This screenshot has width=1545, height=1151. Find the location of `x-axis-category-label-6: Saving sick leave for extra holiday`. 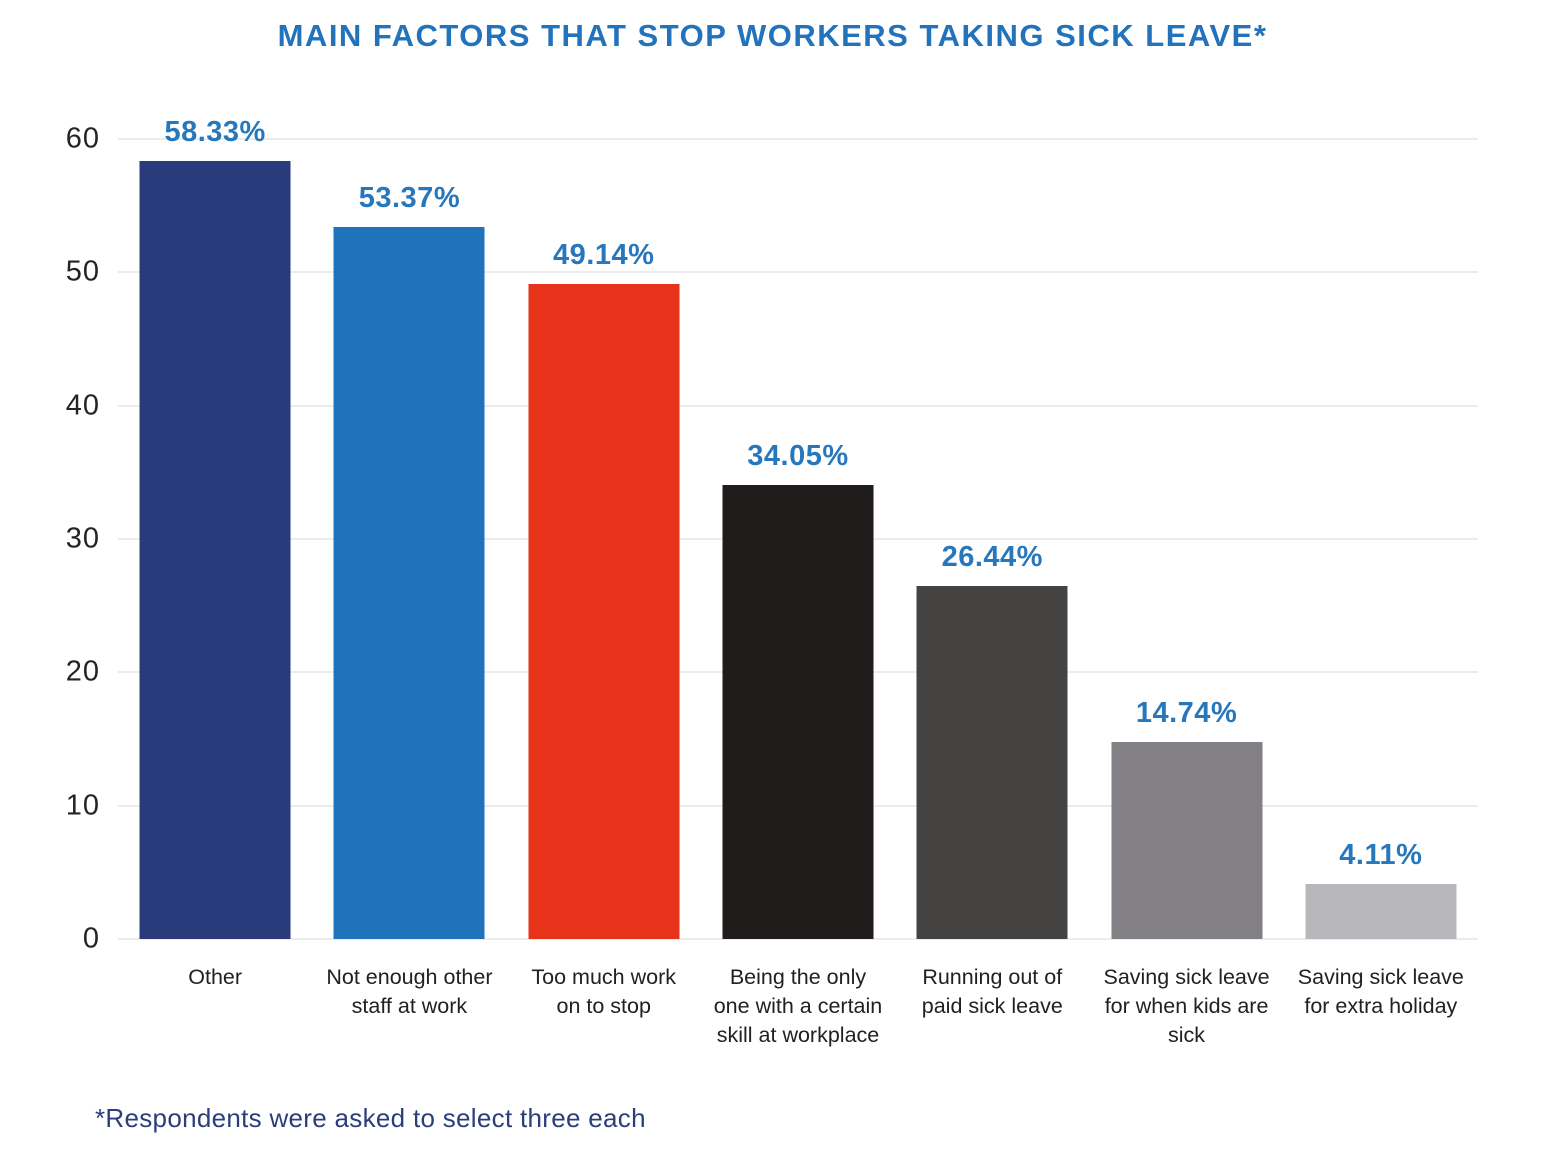

x-axis-category-label-6: Saving sick leave for extra holiday is located at coordinates (1380, 992).